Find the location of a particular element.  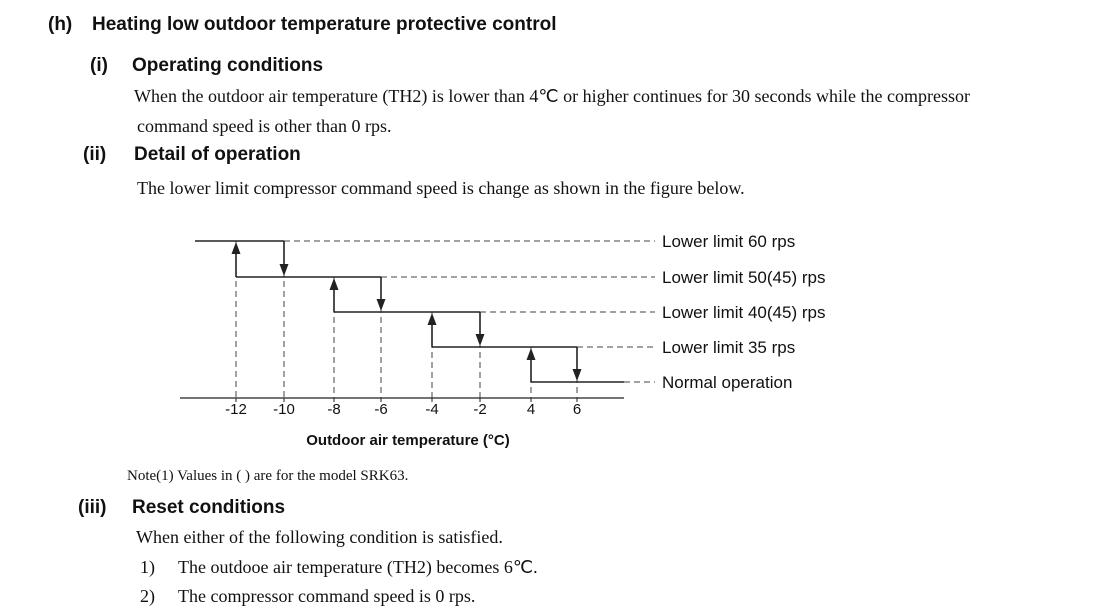

chart-arrows is located at coordinates (406, 311).